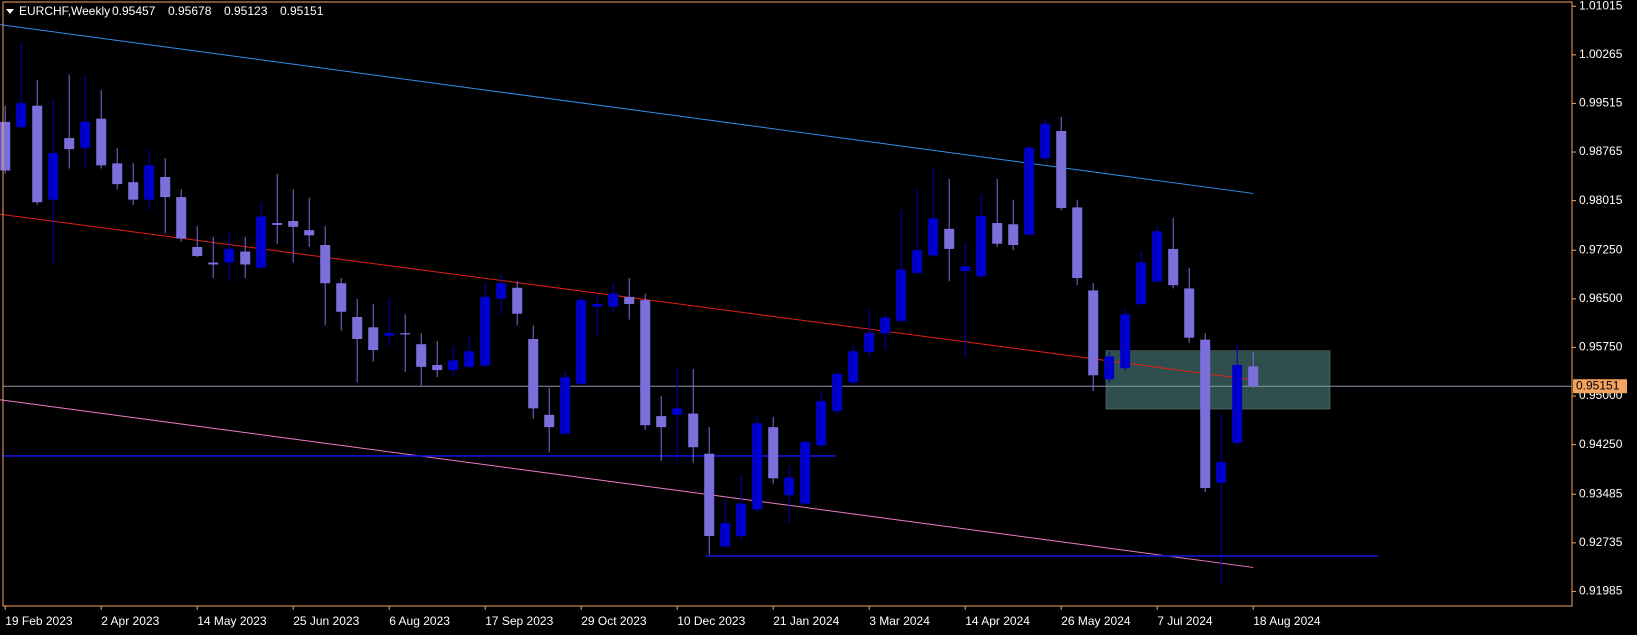 This screenshot has width=1637, height=635. I want to click on x-tick-label: 29 Oct 2023, so click(614, 621).